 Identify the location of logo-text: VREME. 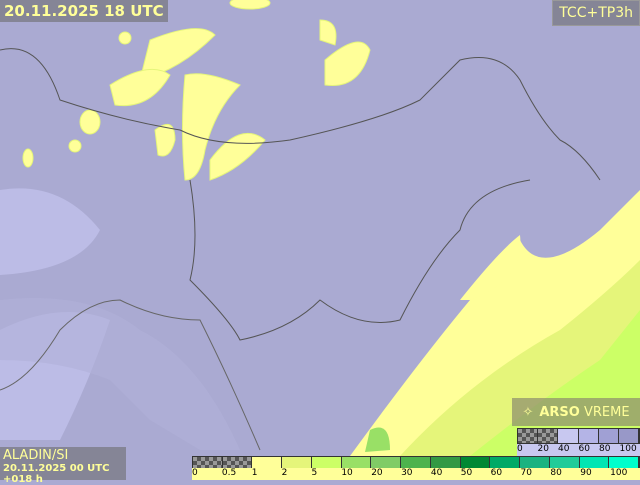
(606, 412).